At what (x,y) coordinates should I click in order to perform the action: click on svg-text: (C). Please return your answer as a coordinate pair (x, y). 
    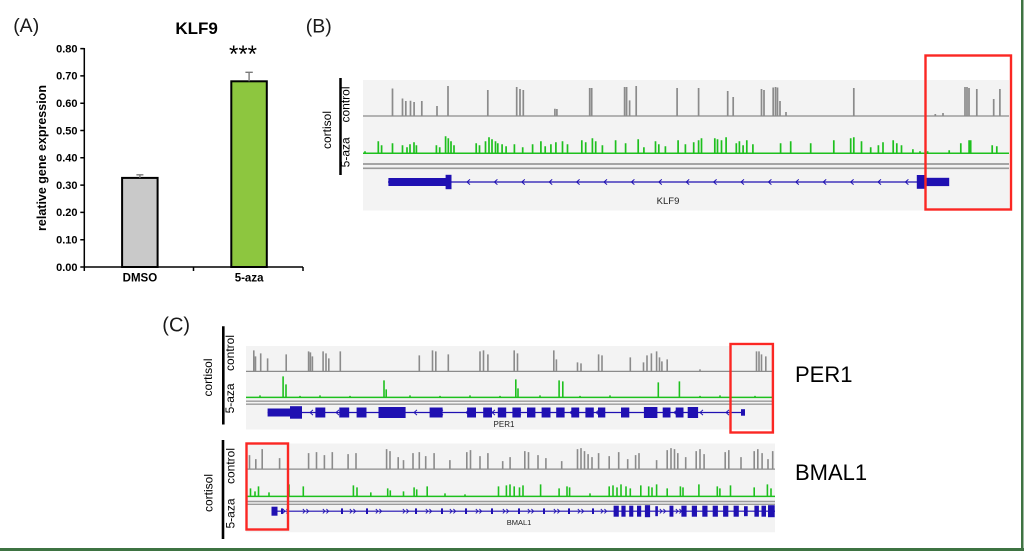
    Looking at the image, I should click on (176, 325).